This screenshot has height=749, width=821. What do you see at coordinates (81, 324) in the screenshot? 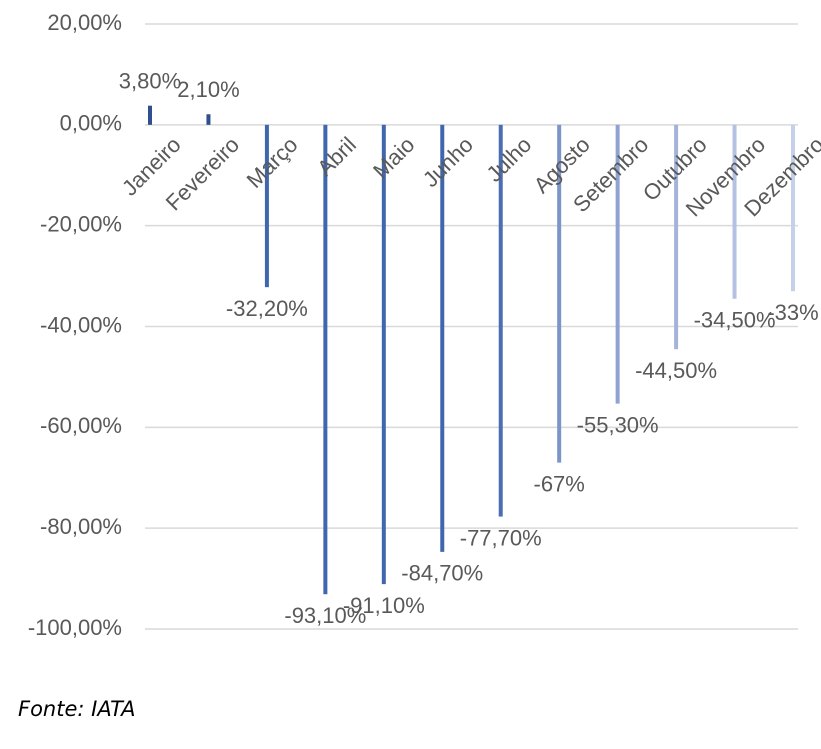
I see `y-tick-label: -40,00%` at bounding box center [81, 324].